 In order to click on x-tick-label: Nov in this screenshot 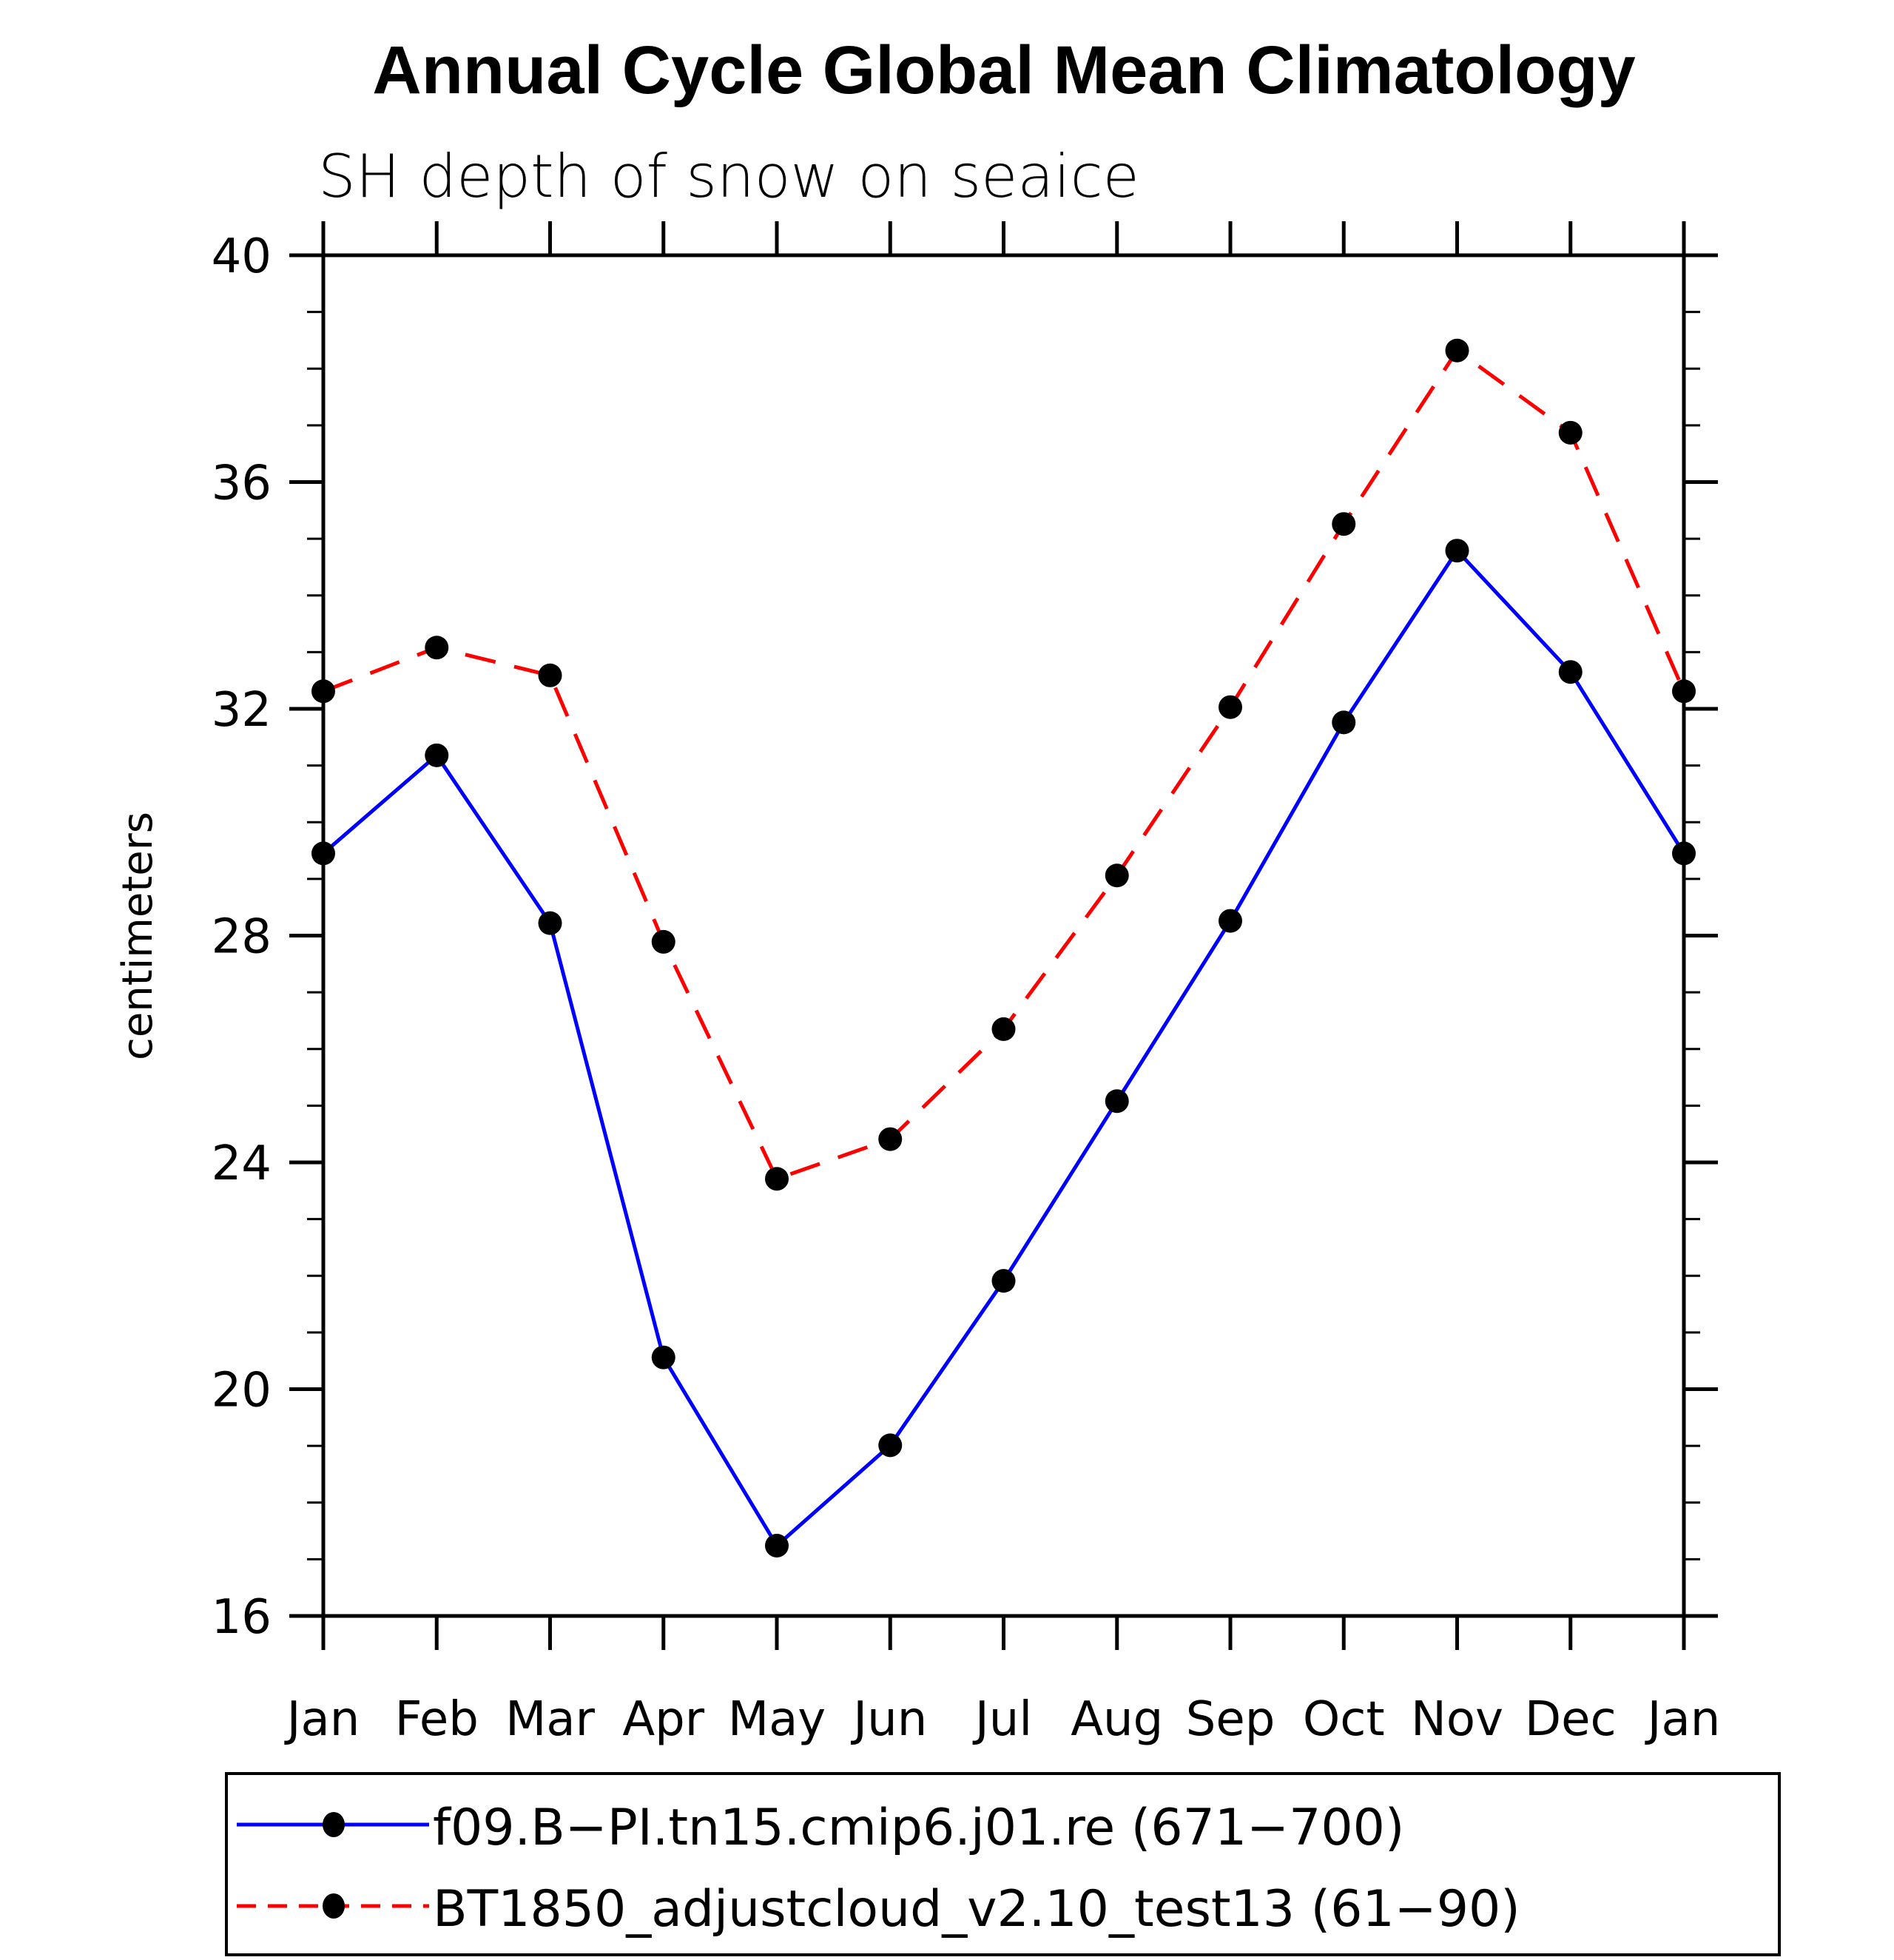, I will do `click(1457, 1720)`.